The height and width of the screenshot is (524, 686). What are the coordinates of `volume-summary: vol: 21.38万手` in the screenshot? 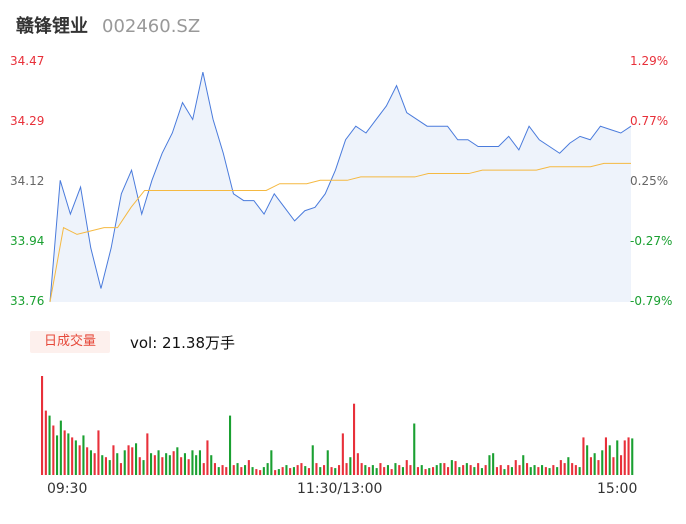 It's located at (182, 343).